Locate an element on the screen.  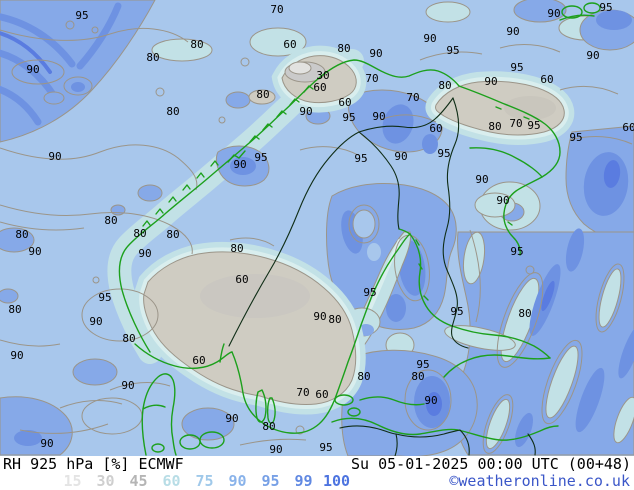
scale-value-99: 99 is located at coordinates (303, 481).